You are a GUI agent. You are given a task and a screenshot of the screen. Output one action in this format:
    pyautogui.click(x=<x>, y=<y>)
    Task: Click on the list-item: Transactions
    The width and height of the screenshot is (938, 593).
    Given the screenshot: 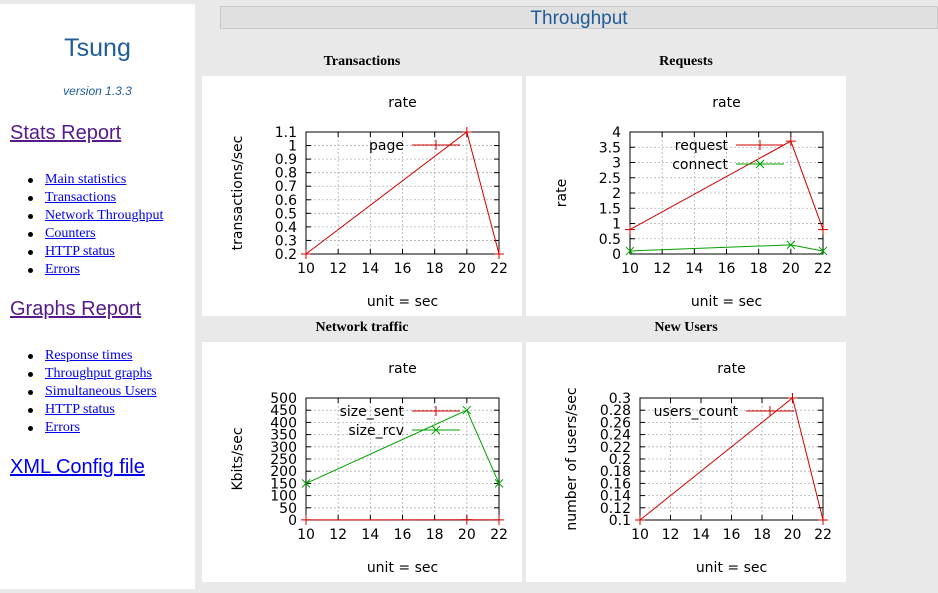 What is the action you would take?
    pyautogui.click(x=95, y=198)
    